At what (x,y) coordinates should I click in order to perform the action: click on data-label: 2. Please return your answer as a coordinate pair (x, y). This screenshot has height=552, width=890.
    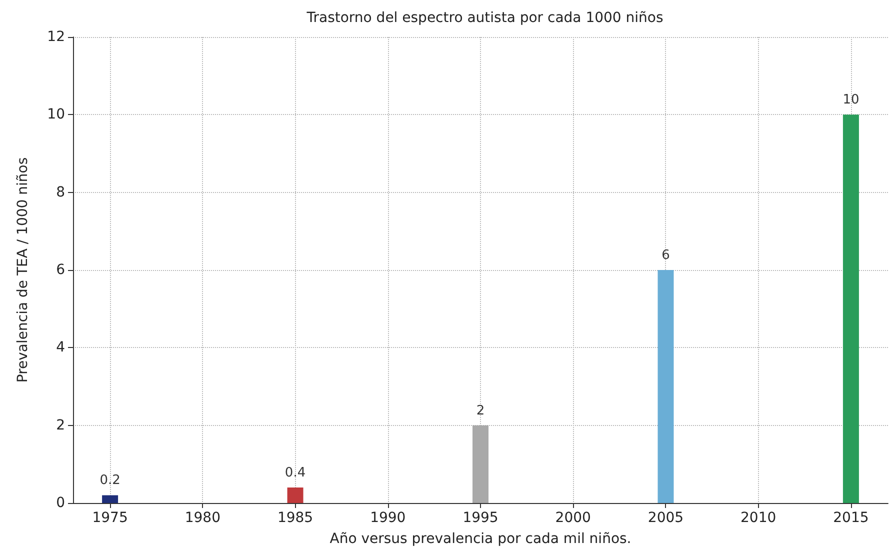
    Looking at the image, I should click on (480, 410).